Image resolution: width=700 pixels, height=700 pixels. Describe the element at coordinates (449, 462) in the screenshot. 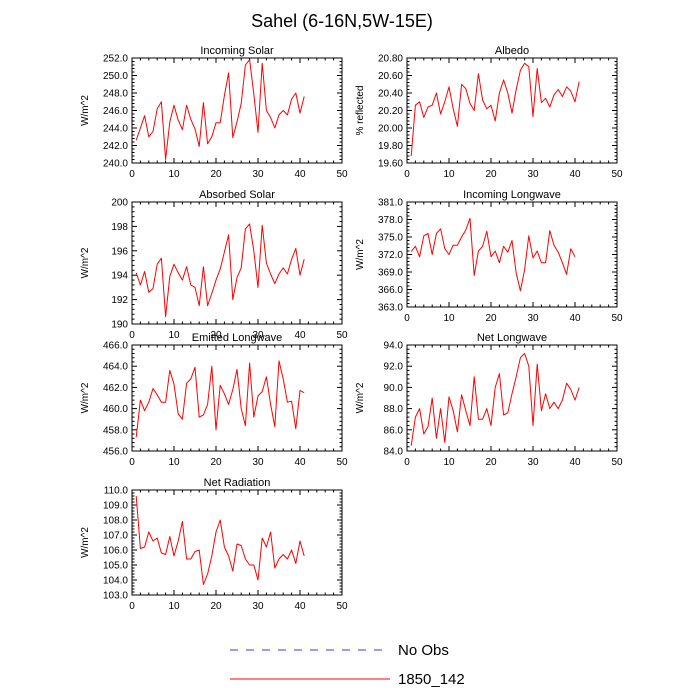

I see `net-longwave-xtick-label: 10` at that location.